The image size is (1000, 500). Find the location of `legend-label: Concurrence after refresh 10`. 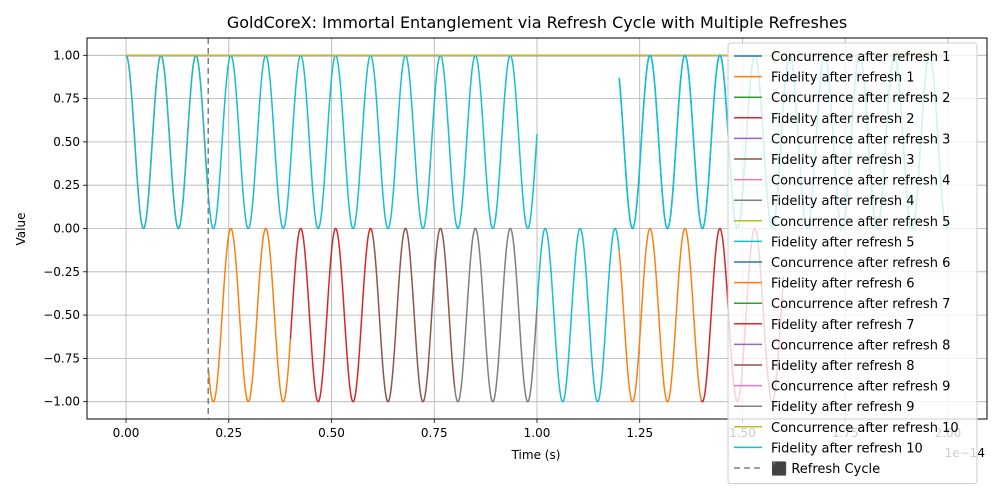

legend-label: Concurrence after refresh 10 is located at coordinates (865, 428).